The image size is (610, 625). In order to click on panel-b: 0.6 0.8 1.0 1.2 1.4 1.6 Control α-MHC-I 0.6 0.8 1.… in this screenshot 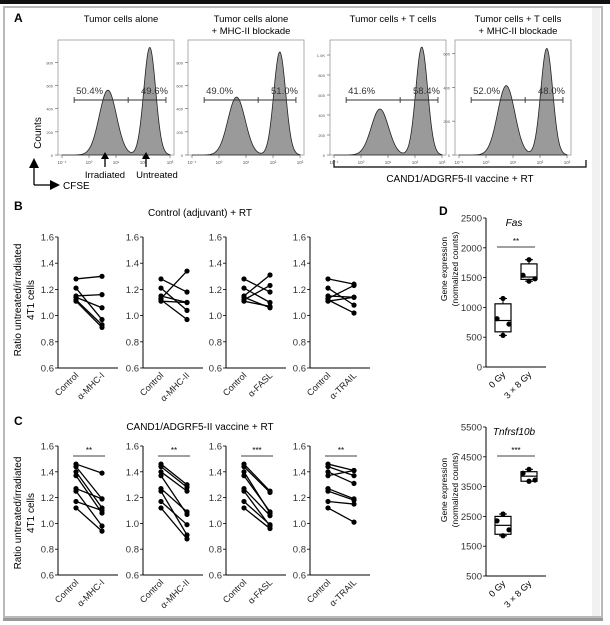, I will do `click(205, 318)`.